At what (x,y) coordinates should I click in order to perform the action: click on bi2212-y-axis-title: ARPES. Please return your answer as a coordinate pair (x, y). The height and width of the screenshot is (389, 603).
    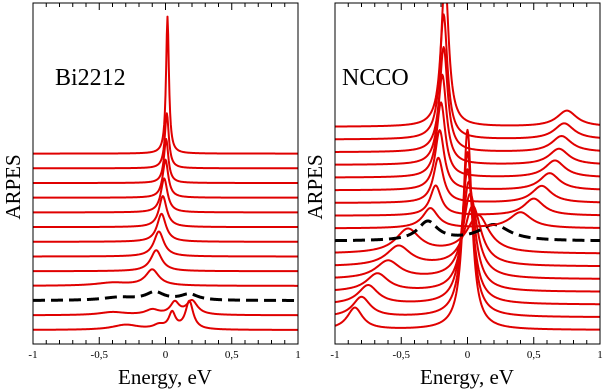
    Looking at the image, I should click on (13, 186).